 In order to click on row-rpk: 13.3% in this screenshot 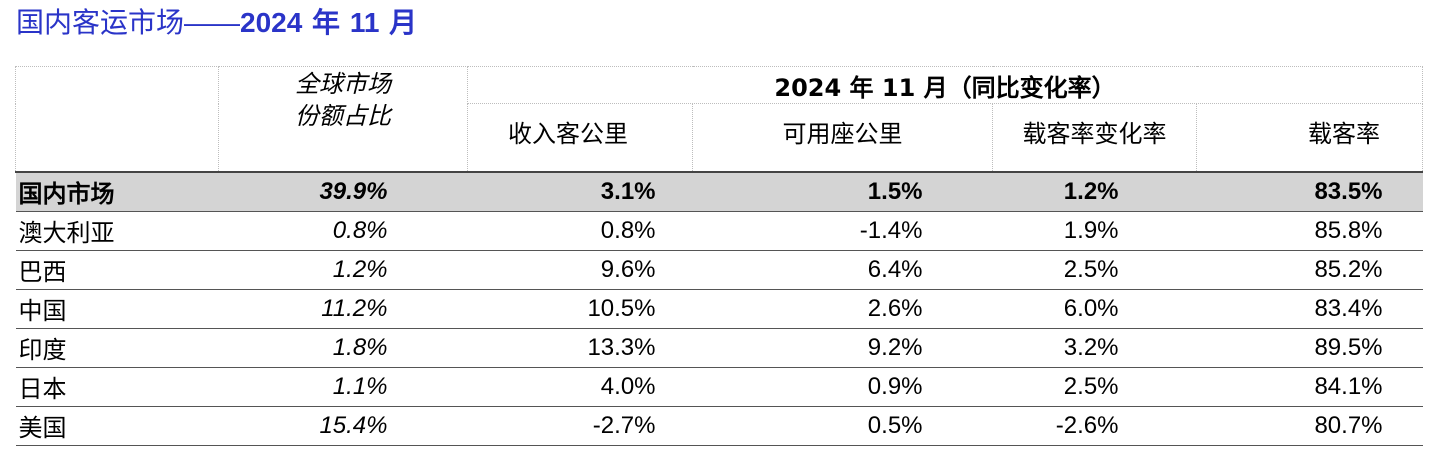, I will do `click(580, 347)`.